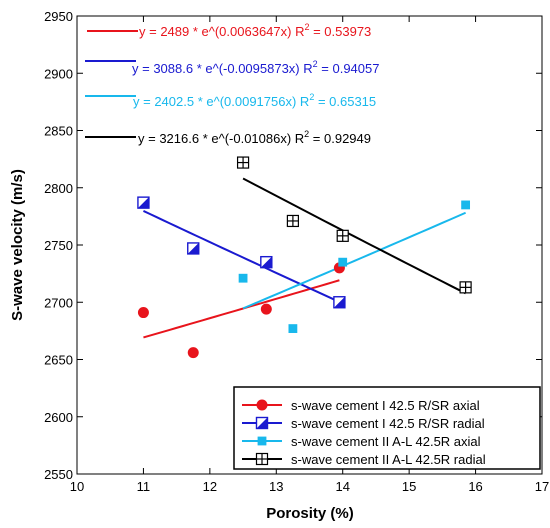 The height and width of the screenshot is (528, 550). I want to click on legend-label: s-wave cement II A-L 42.5R axial, so click(386, 441).